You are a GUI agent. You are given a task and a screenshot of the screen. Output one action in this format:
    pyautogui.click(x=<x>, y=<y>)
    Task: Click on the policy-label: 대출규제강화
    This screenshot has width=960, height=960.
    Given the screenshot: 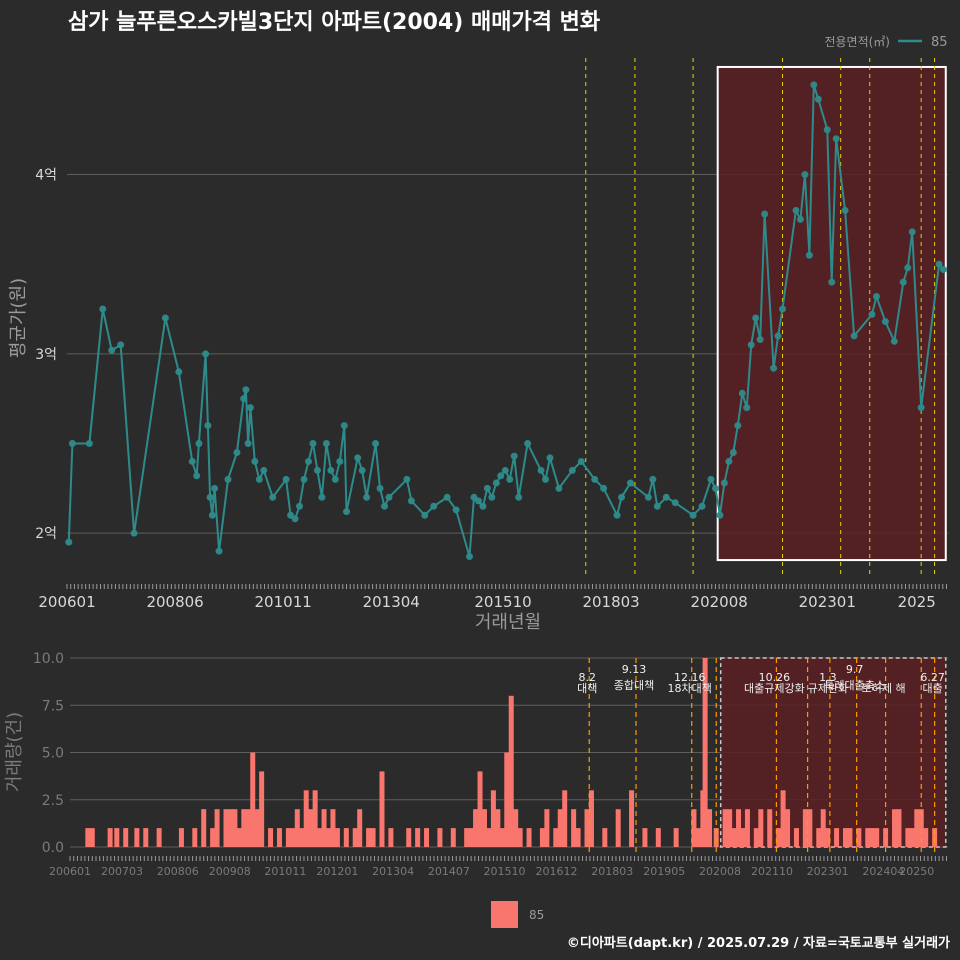 What is the action you would take?
    pyautogui.click(x=774, y=688)
    